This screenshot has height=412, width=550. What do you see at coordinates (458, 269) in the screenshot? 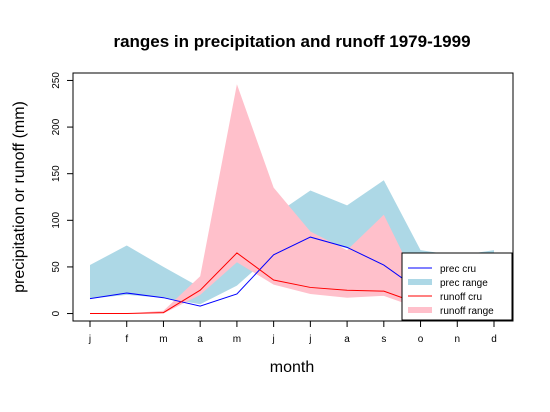
I see `legend-label: prec cru` at bounding box center [458, 269].